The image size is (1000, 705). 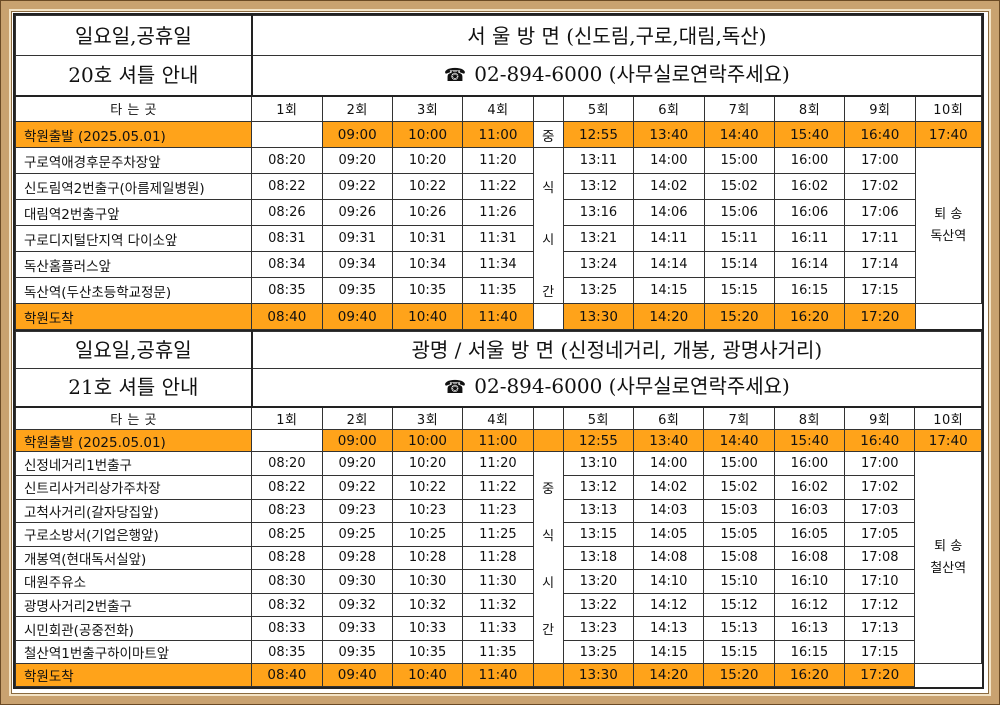 What do you see at coordinates (133, 463) in the screenshot?
I see `stop-name: 신정네거리1번출구` at bounding box center [133, 463].